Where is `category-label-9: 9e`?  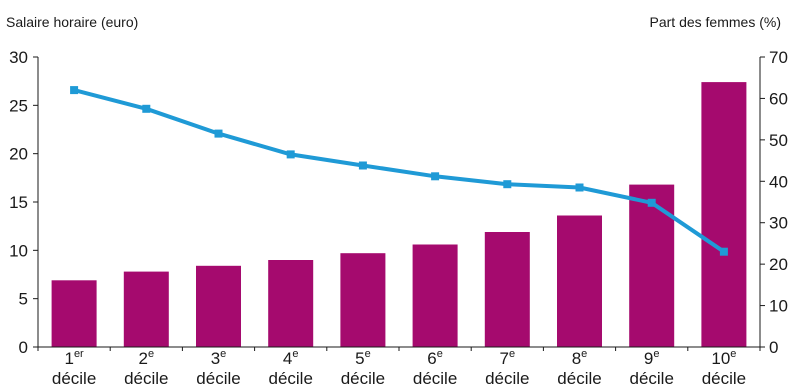 category-label-9: 9e is located at coordinates (652, 358).